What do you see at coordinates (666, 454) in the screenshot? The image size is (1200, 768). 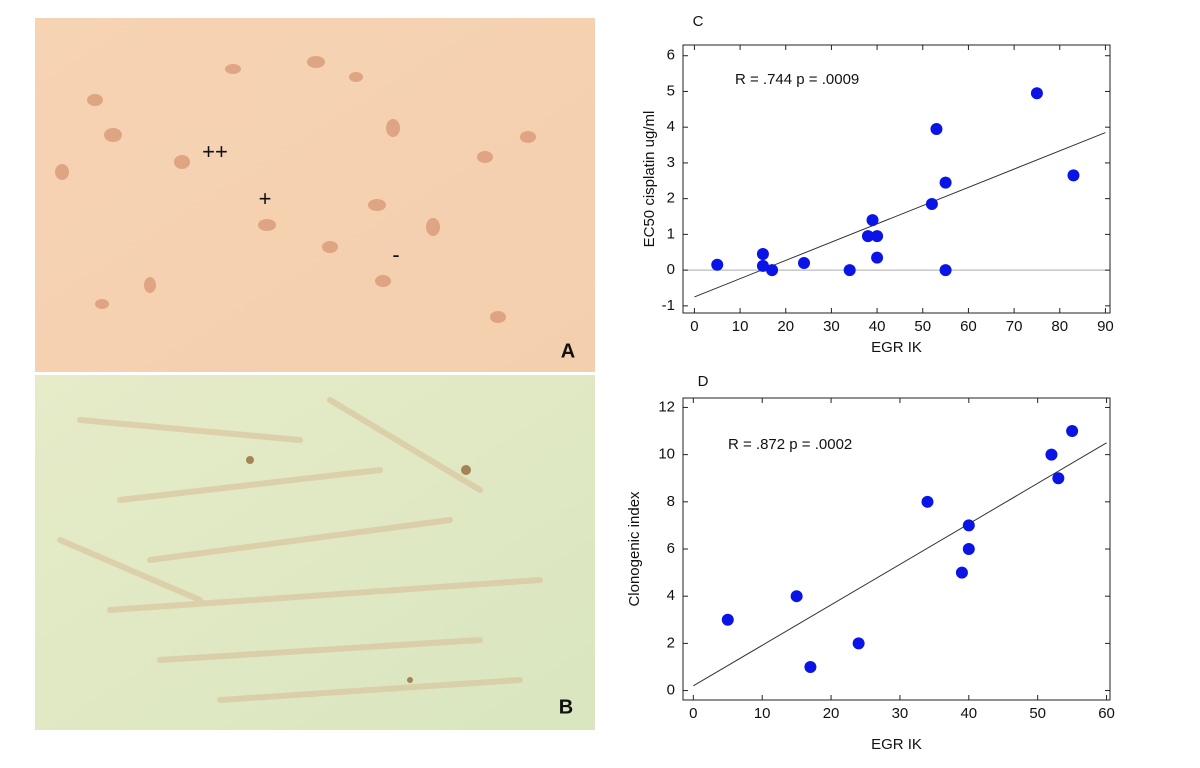 I see `y-tick-label: 10` at bounding box center [666, 454].